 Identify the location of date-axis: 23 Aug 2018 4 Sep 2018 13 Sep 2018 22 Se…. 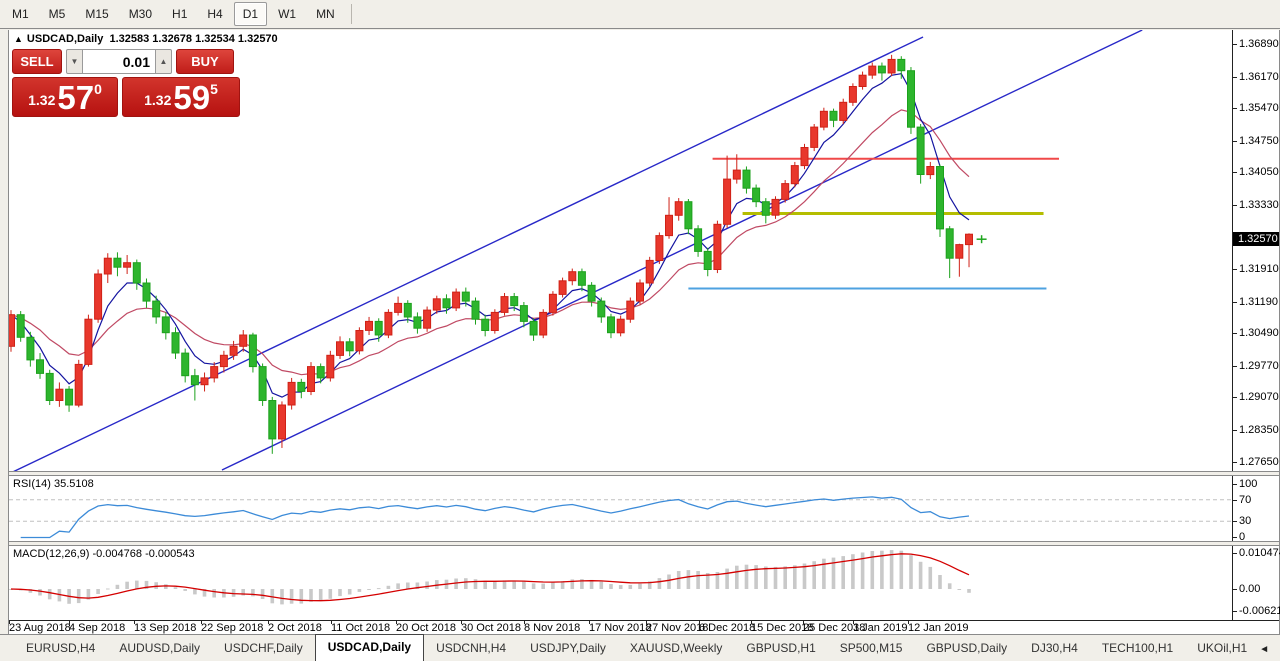
(644, 627).